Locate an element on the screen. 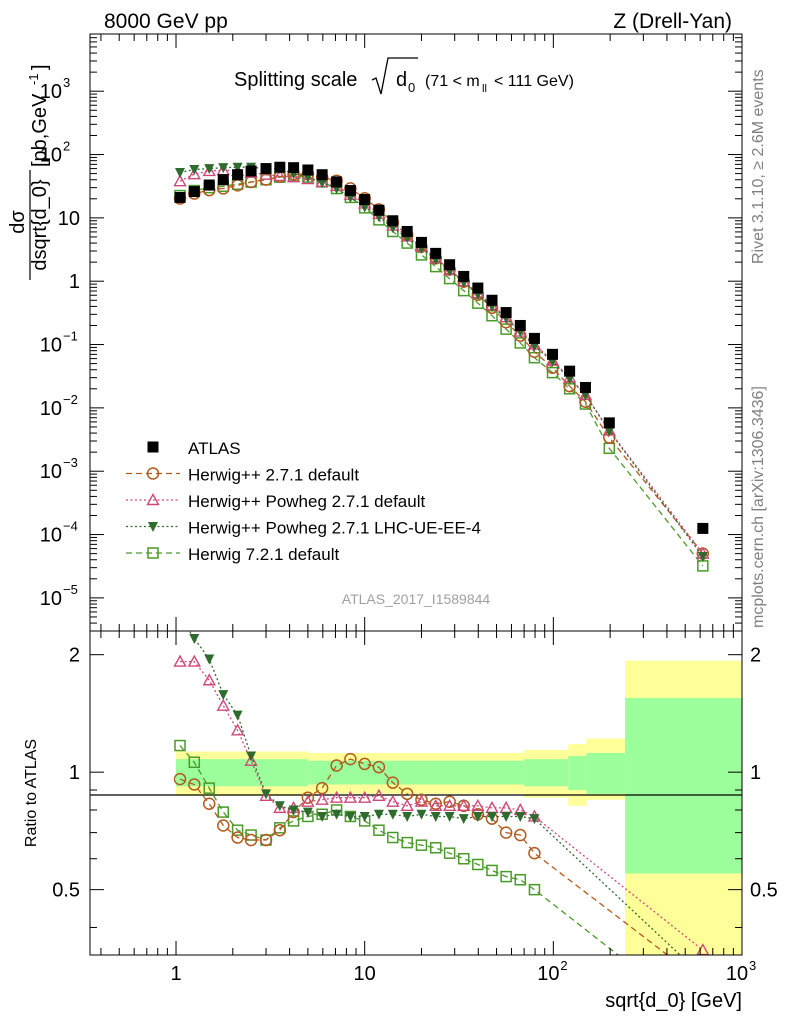 The height and width of the screenshot is (1024, 786). plot-title-cut-subscript: ll is located at coordinates (484, 89).